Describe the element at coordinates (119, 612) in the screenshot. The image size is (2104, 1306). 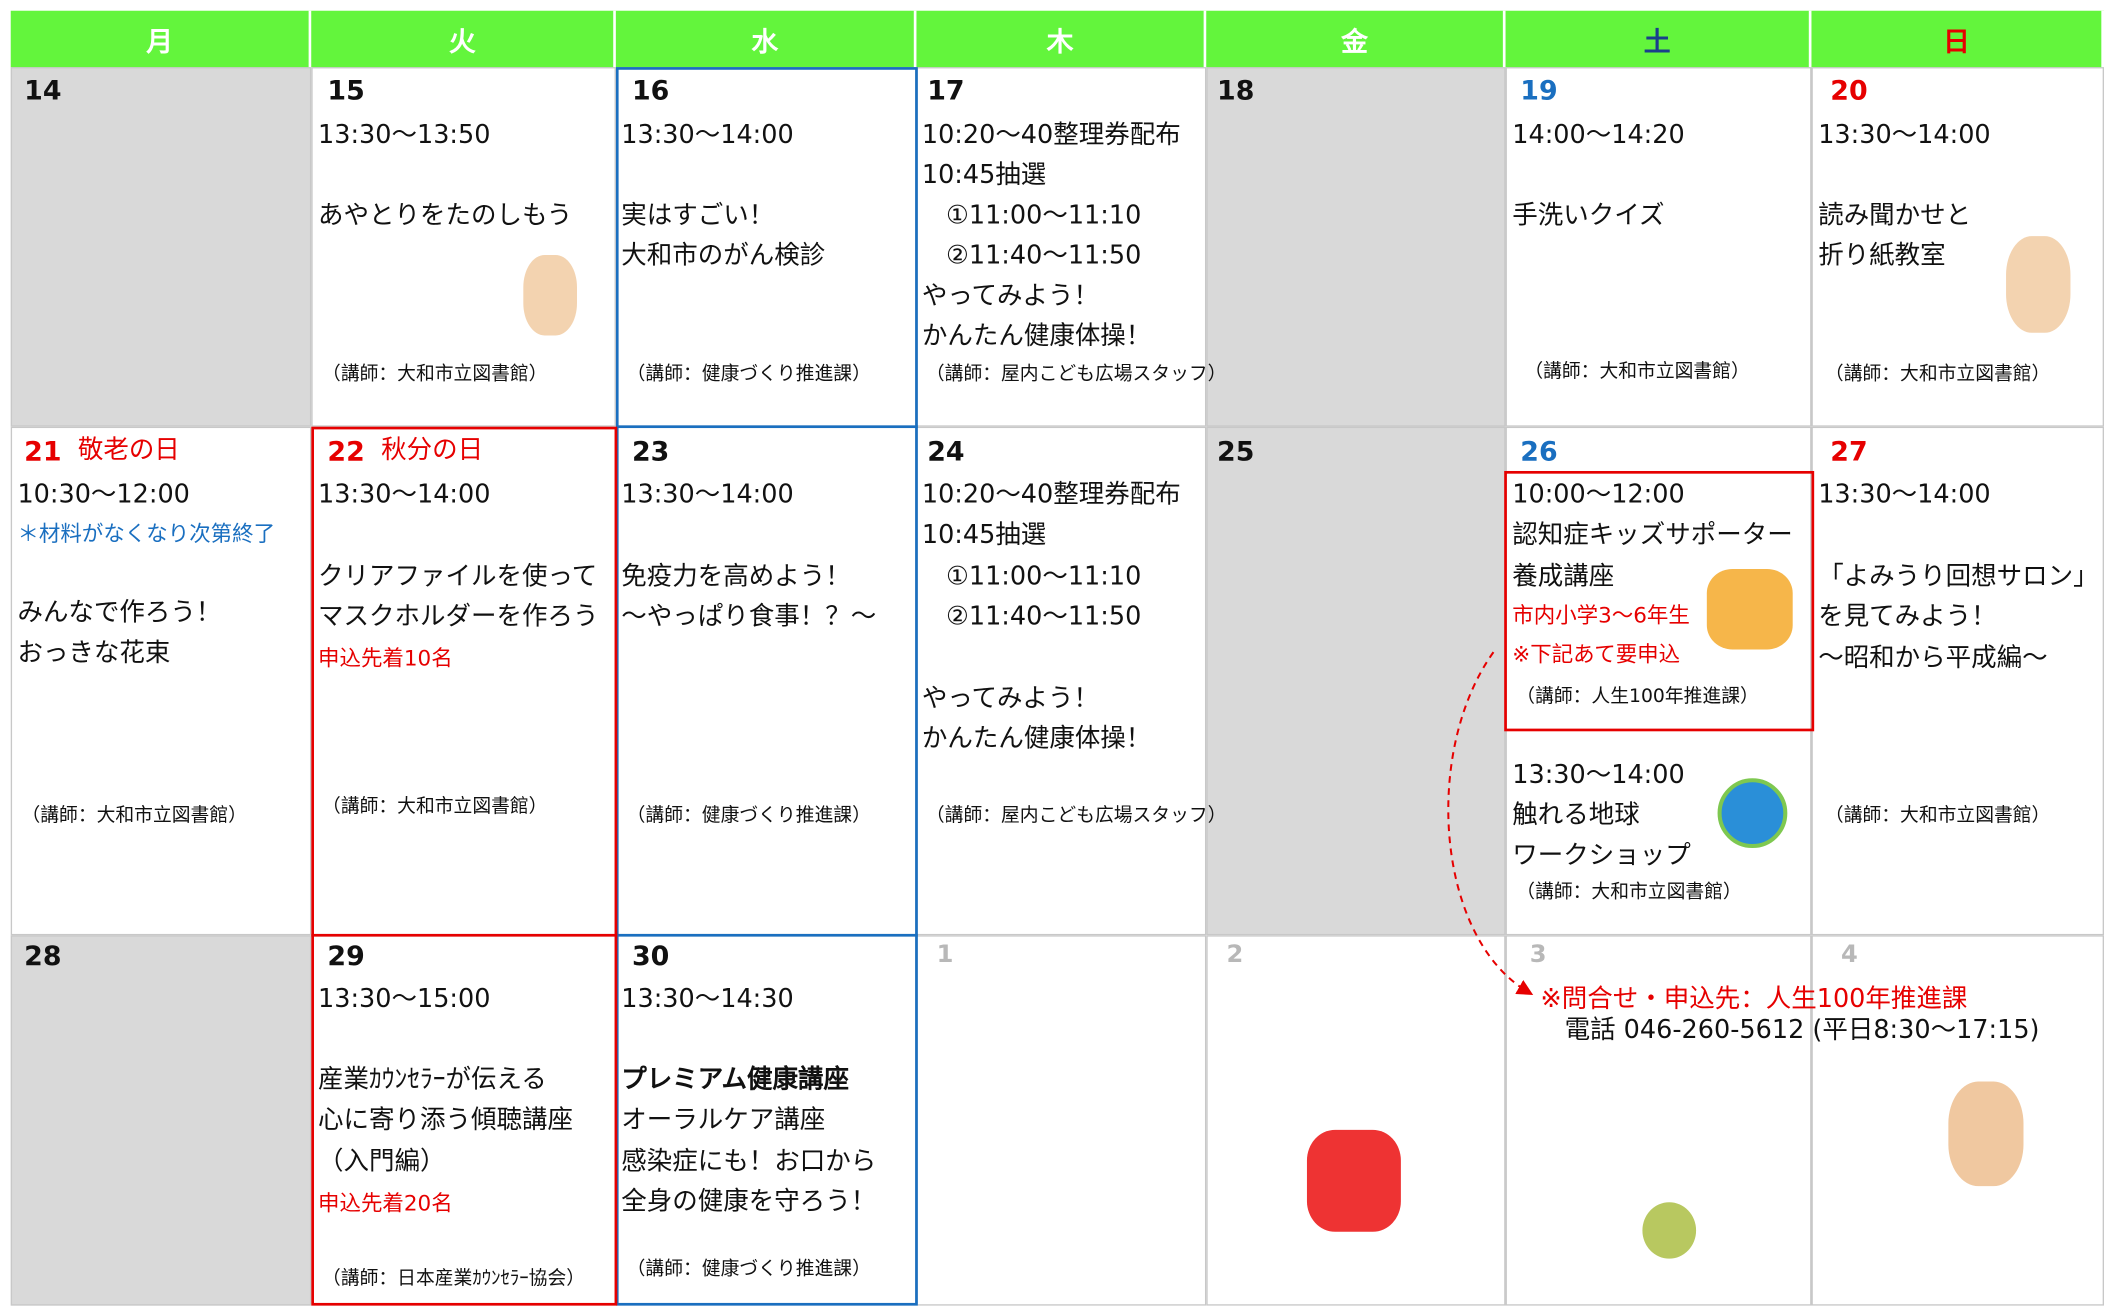
I see `event-text: みんなで作ろう！` at that location.